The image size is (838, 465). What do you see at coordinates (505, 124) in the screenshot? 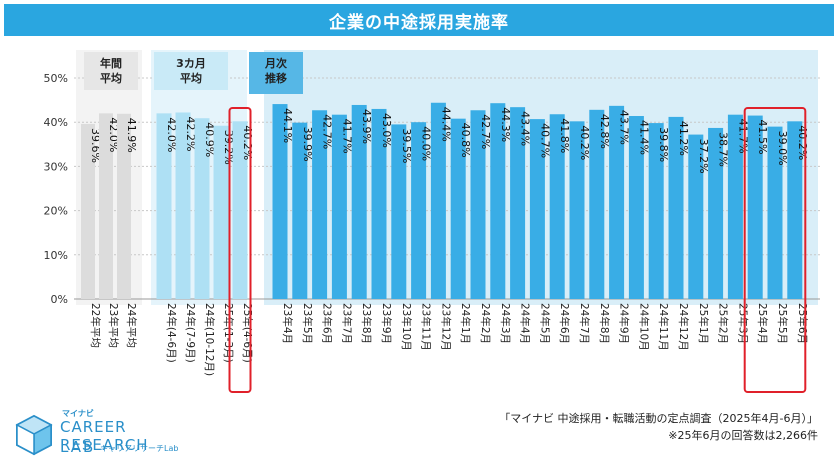
I see `value-label: 44.3%` at bounding box center [505, 124].